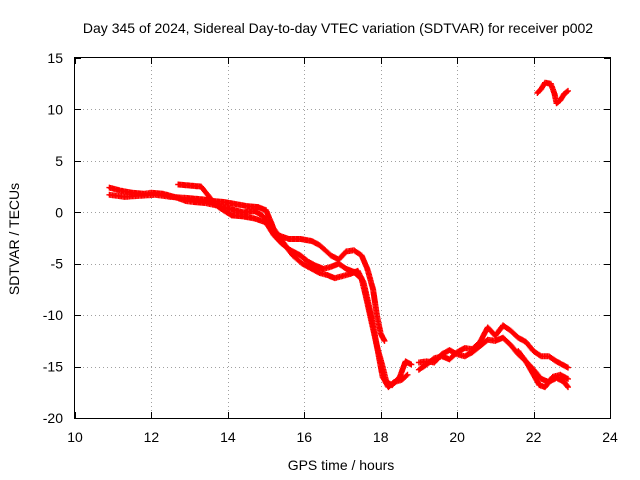  Describe the element at coordinates (381, 437) in the screenshot. I see `x-tick-label: 18` at that location.